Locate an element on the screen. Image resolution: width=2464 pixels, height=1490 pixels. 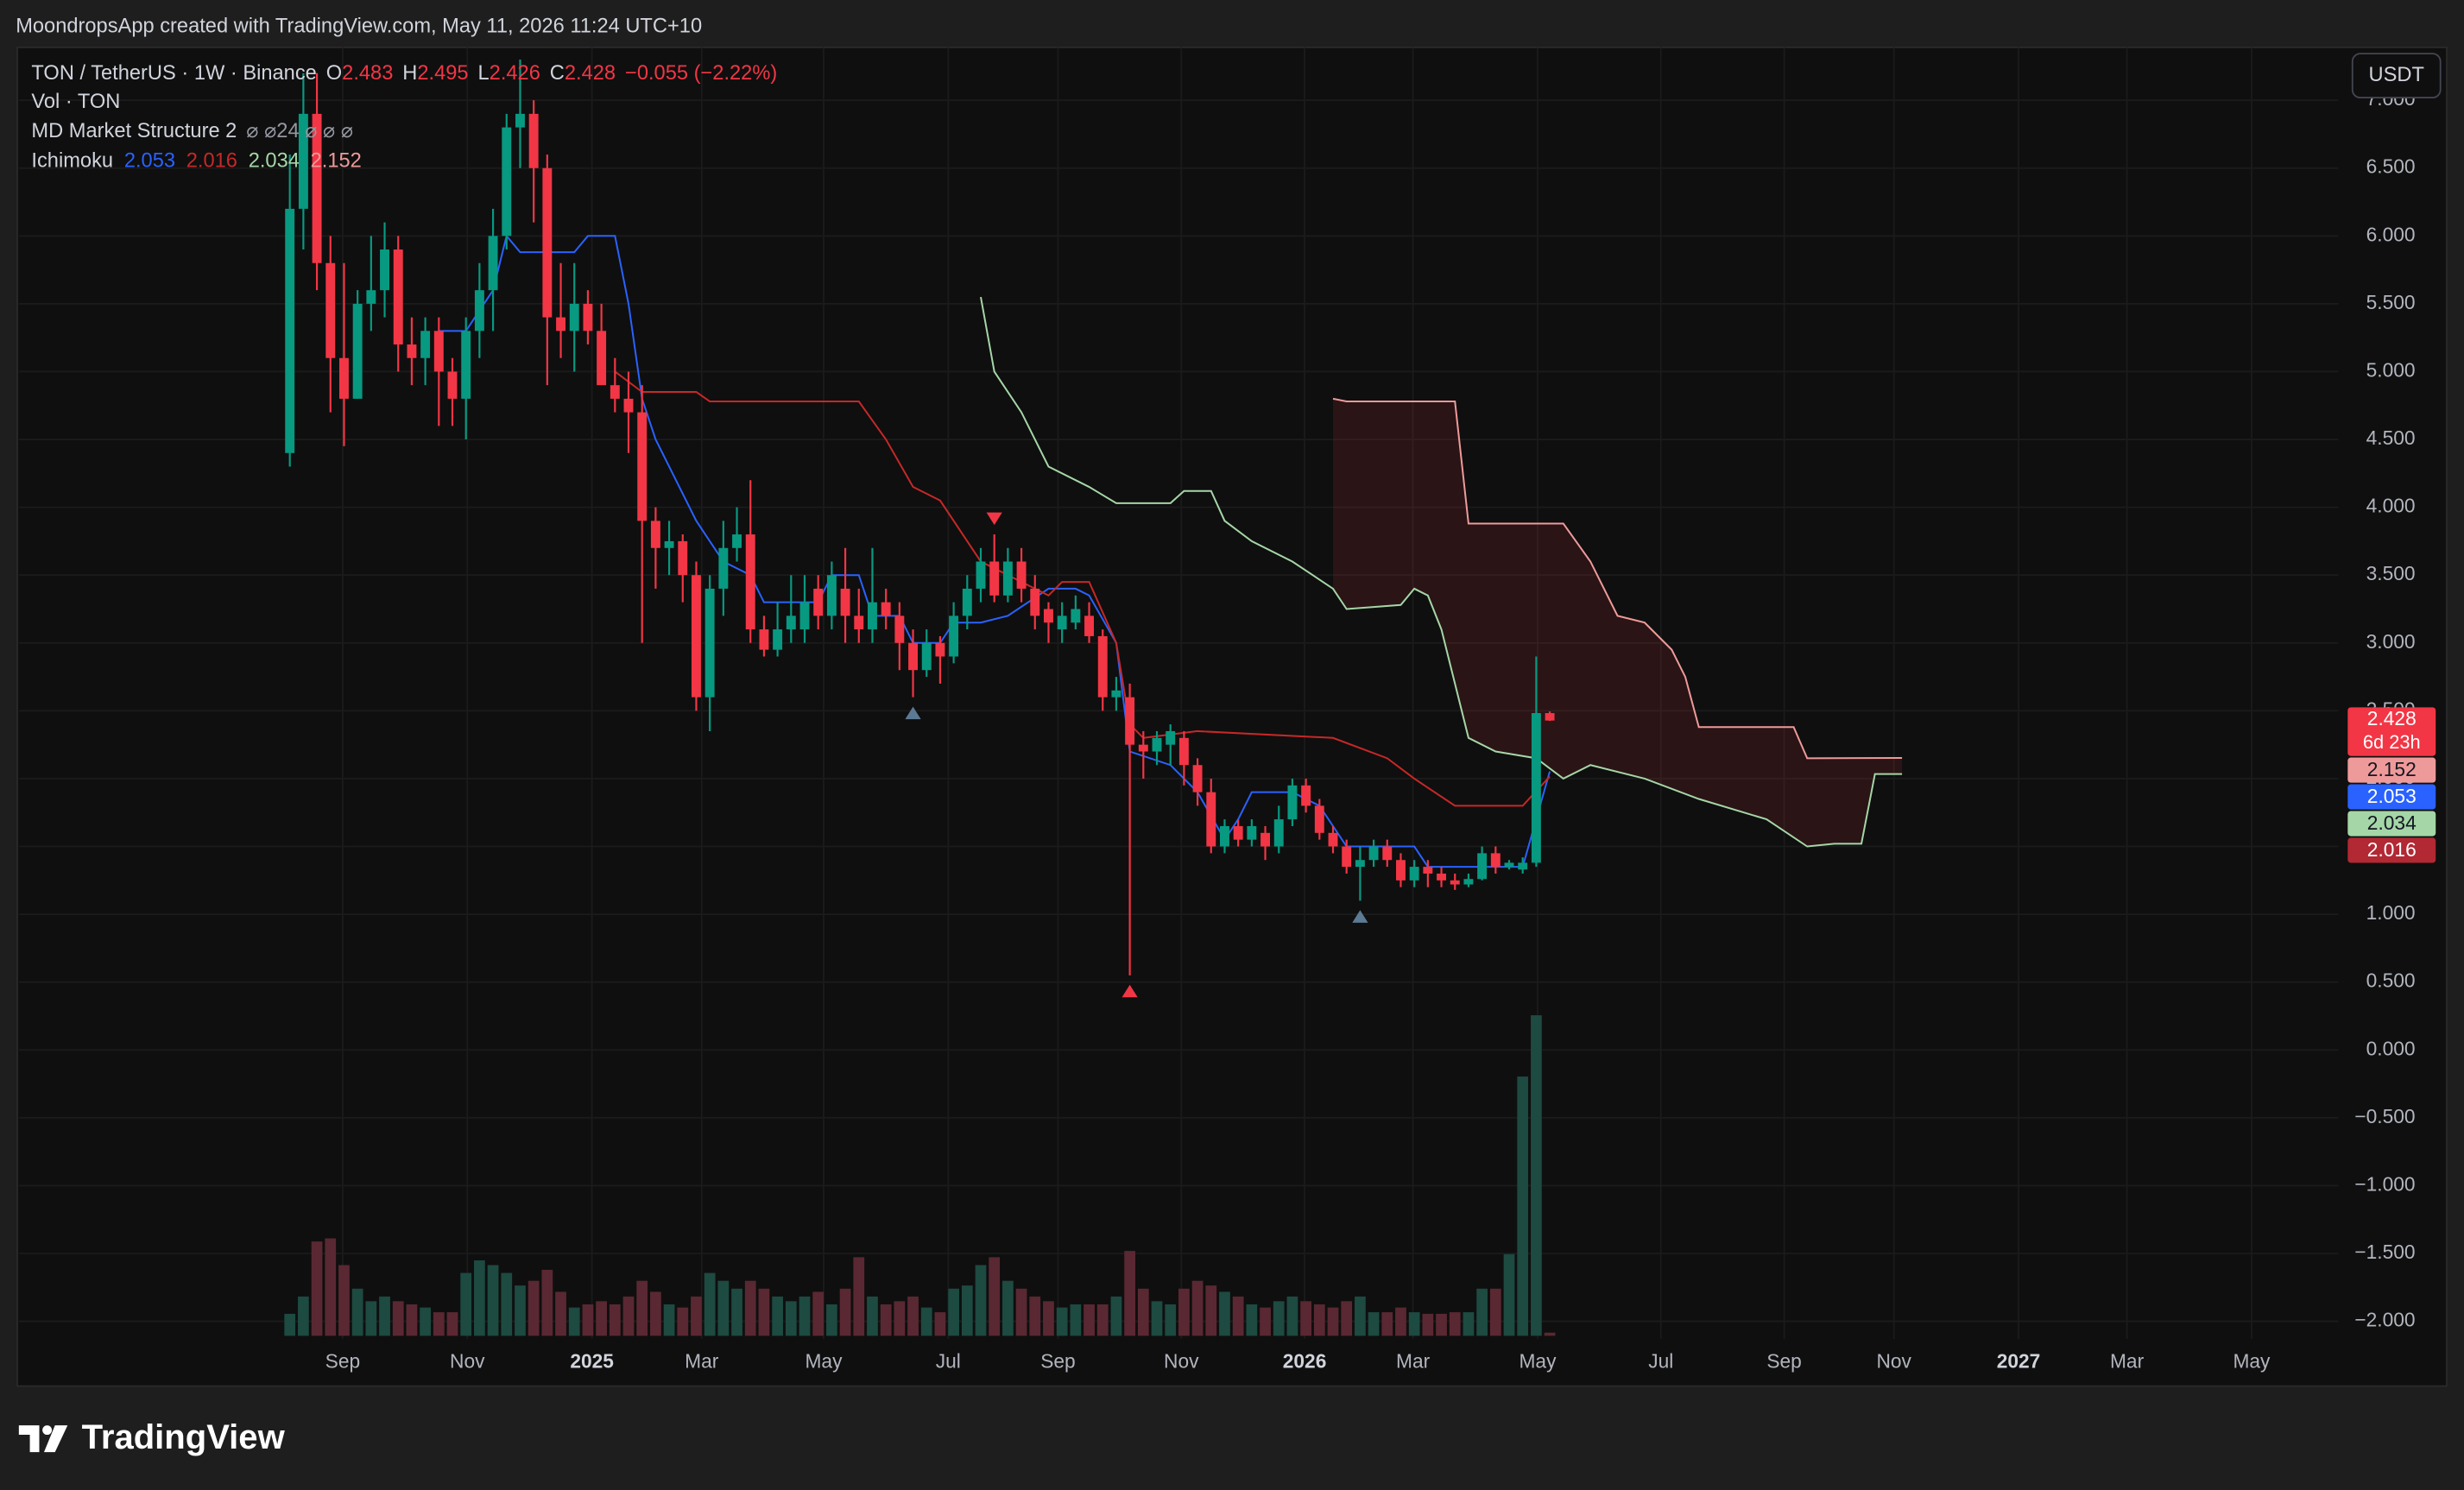
legend-value: 2.495 is located at coordinates (442, 73).